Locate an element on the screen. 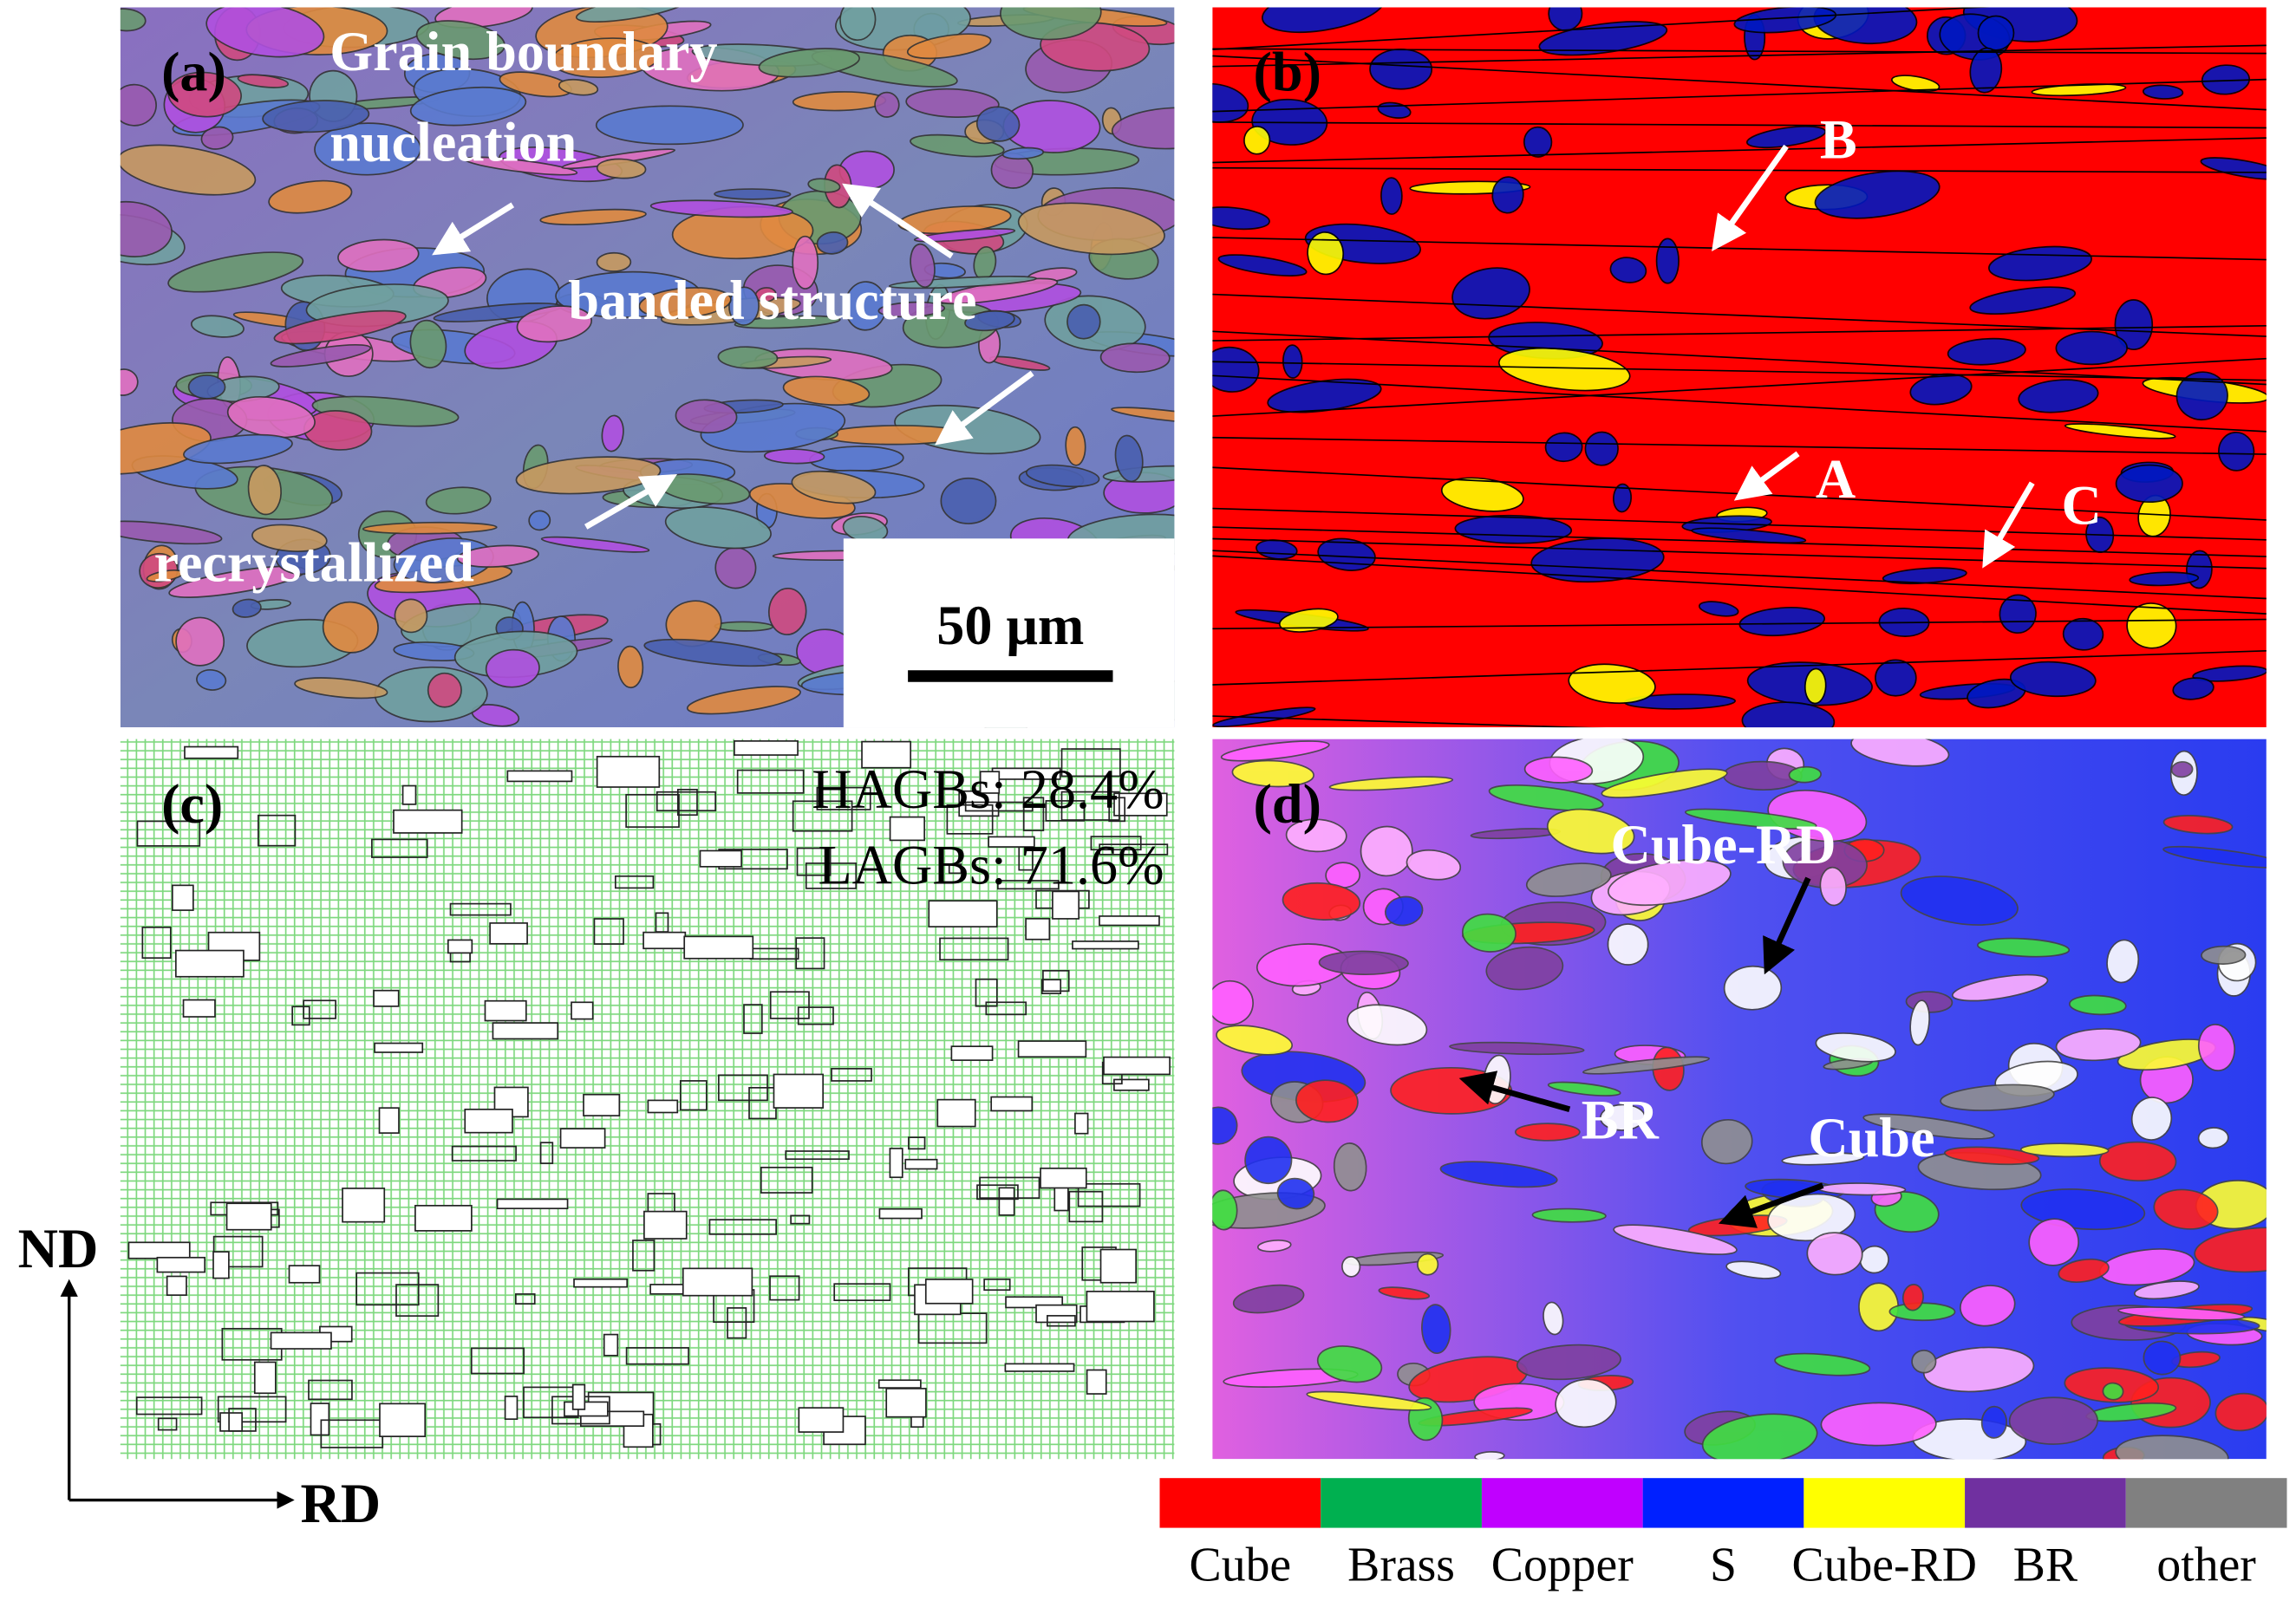  legend-label: BR is located at coordinates (2046, 1564).